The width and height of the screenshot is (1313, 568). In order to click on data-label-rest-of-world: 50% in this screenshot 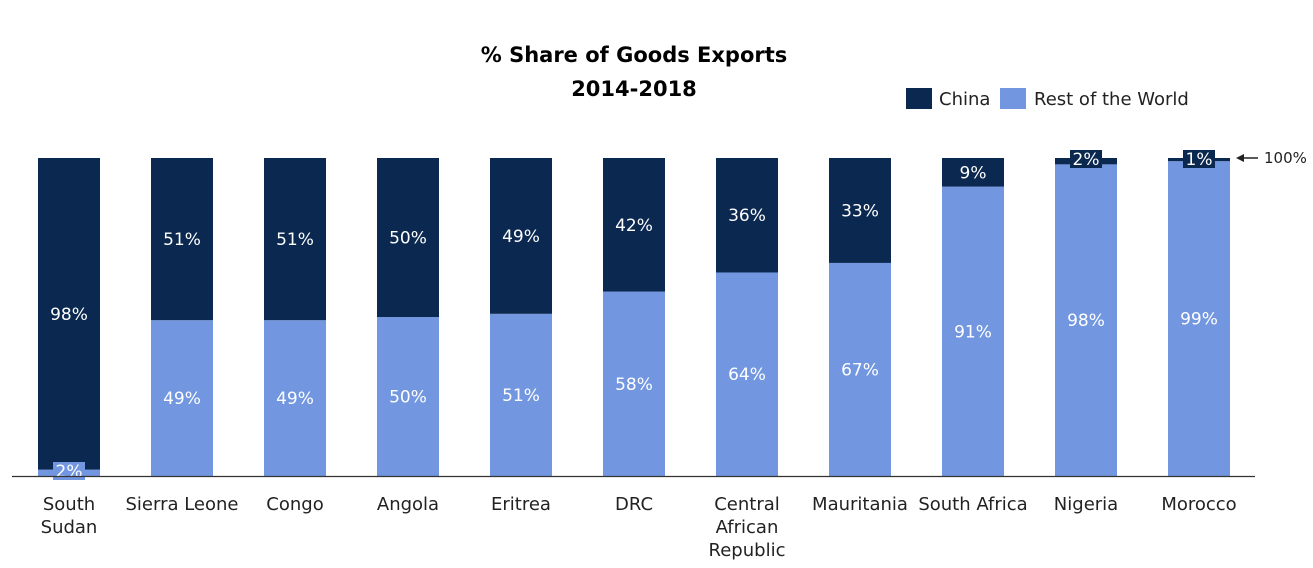, I will do `click(408, 398)`.